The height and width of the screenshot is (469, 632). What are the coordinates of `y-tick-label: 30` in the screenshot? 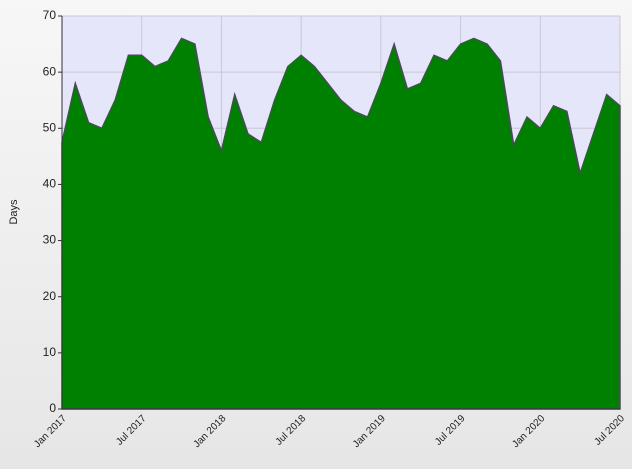 It's located at (50, 240).